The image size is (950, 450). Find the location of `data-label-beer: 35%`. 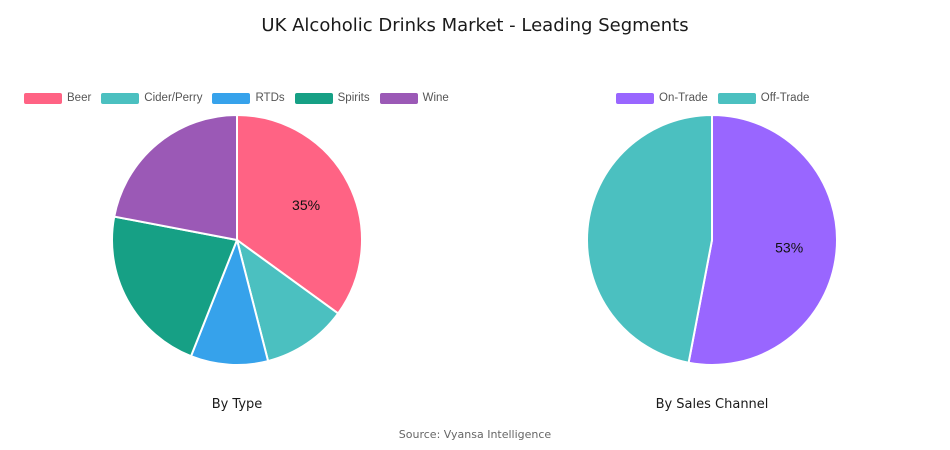

data-label-beer: 35% is located at coordinates (306, 205).